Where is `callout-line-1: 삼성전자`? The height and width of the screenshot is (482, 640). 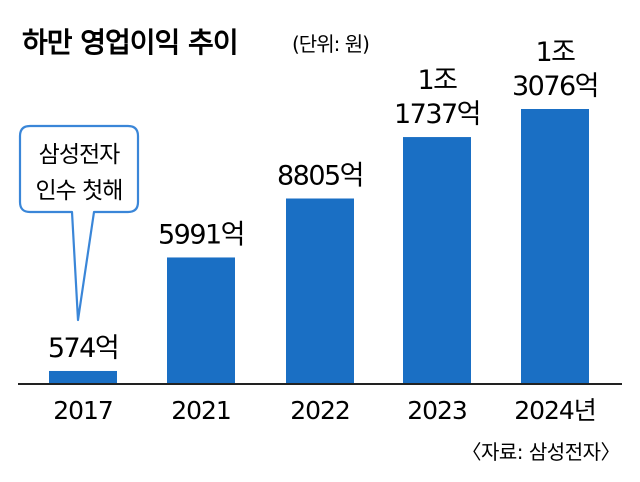
callout-line-1: 삼성전자 is located at coordinates (79, 155).